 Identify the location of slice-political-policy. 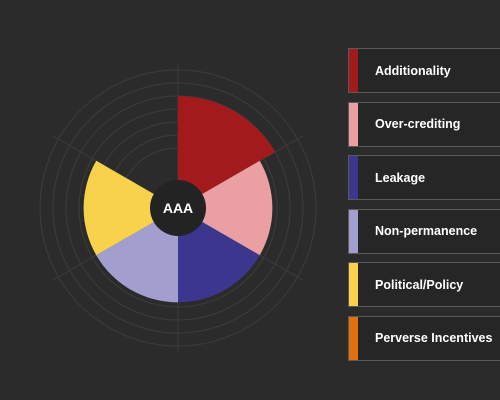
(120, 208).